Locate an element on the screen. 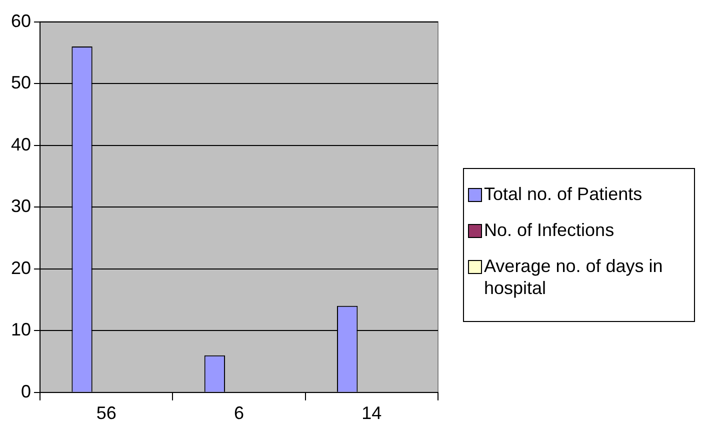 The width and height of the screenshot is (703, 436). x-tick-label: 56 is located at coordinates (106, 413).